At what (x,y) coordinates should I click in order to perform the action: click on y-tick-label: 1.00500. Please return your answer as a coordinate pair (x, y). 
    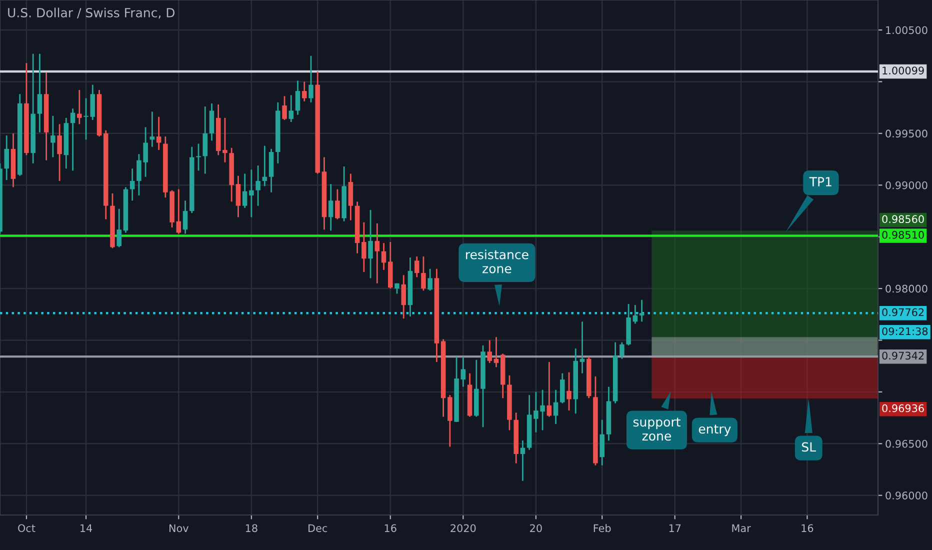
    Looking at the image, I should click on (907, 30).